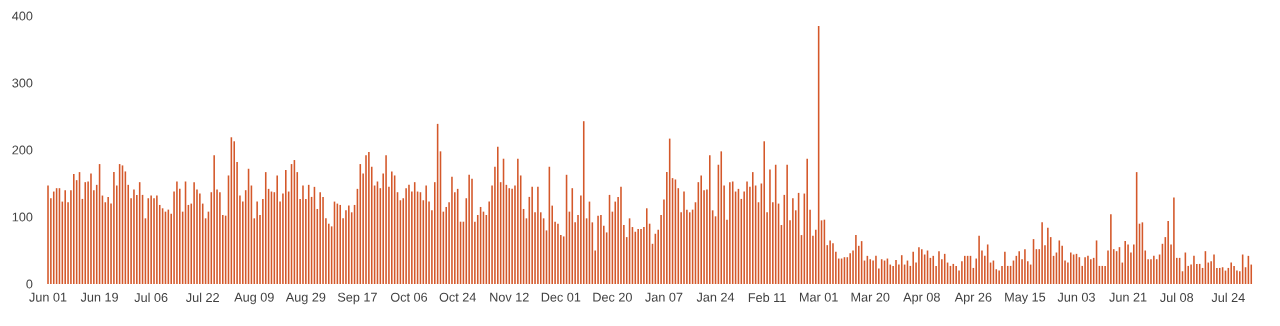 The height and width of the screenshot is (326, 1280). What do you see at coordinates (151, 297) in the screenshot?
I see `x-tick-label: Jul 06` at bounding box center [151, 297].